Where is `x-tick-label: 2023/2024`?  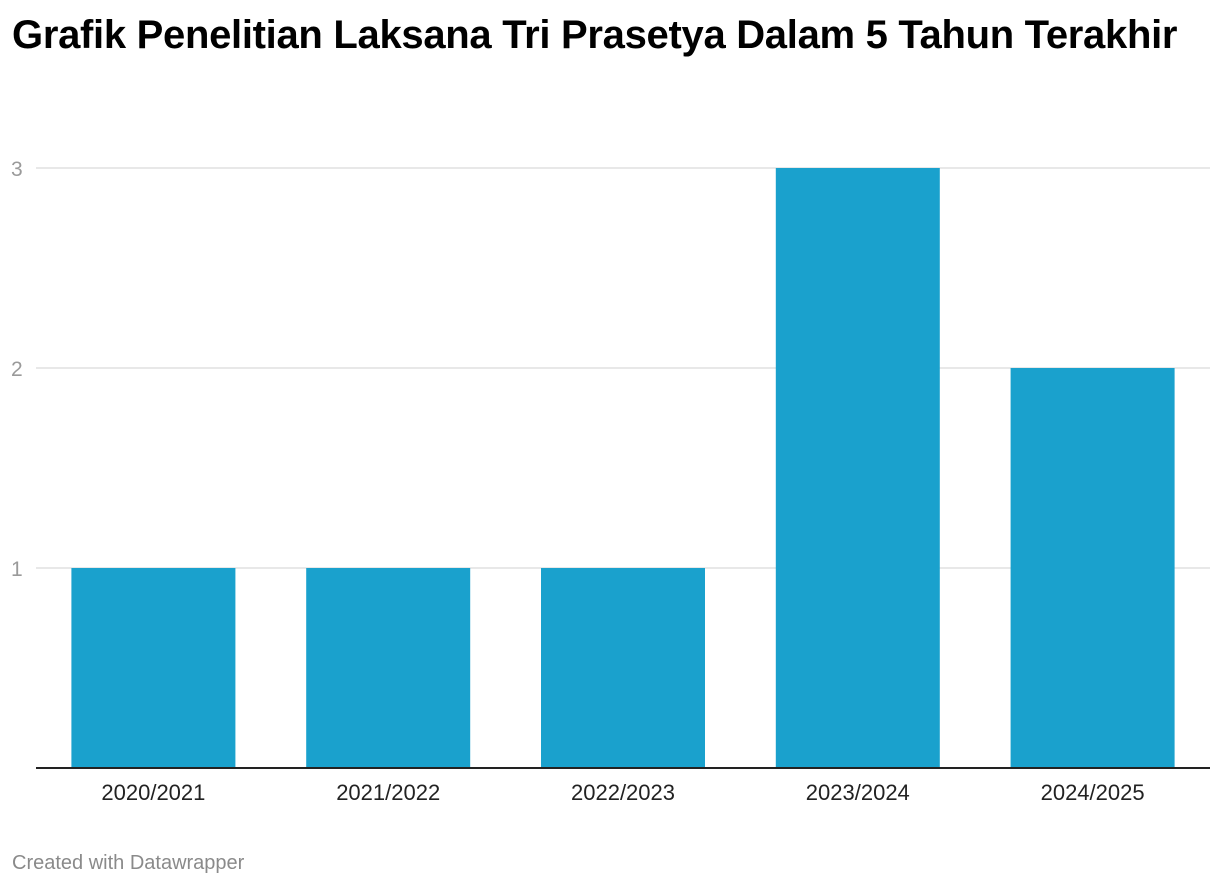
x-tick-label: 2023/2024 is located at coordinates (858, 792).